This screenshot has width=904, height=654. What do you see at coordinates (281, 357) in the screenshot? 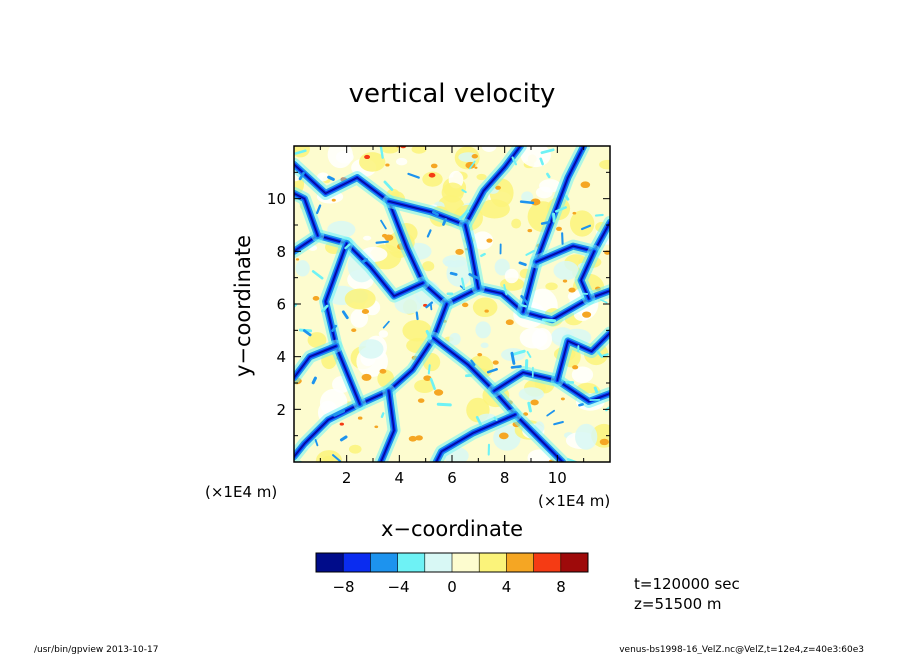
I see `y-tick-label: 4` at bounding box center [281, 357].